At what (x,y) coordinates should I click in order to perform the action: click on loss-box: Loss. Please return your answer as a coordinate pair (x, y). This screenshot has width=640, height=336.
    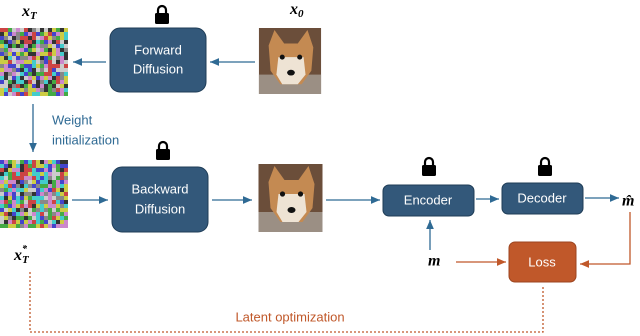
    Looking at the image, I should click on (542, 262).